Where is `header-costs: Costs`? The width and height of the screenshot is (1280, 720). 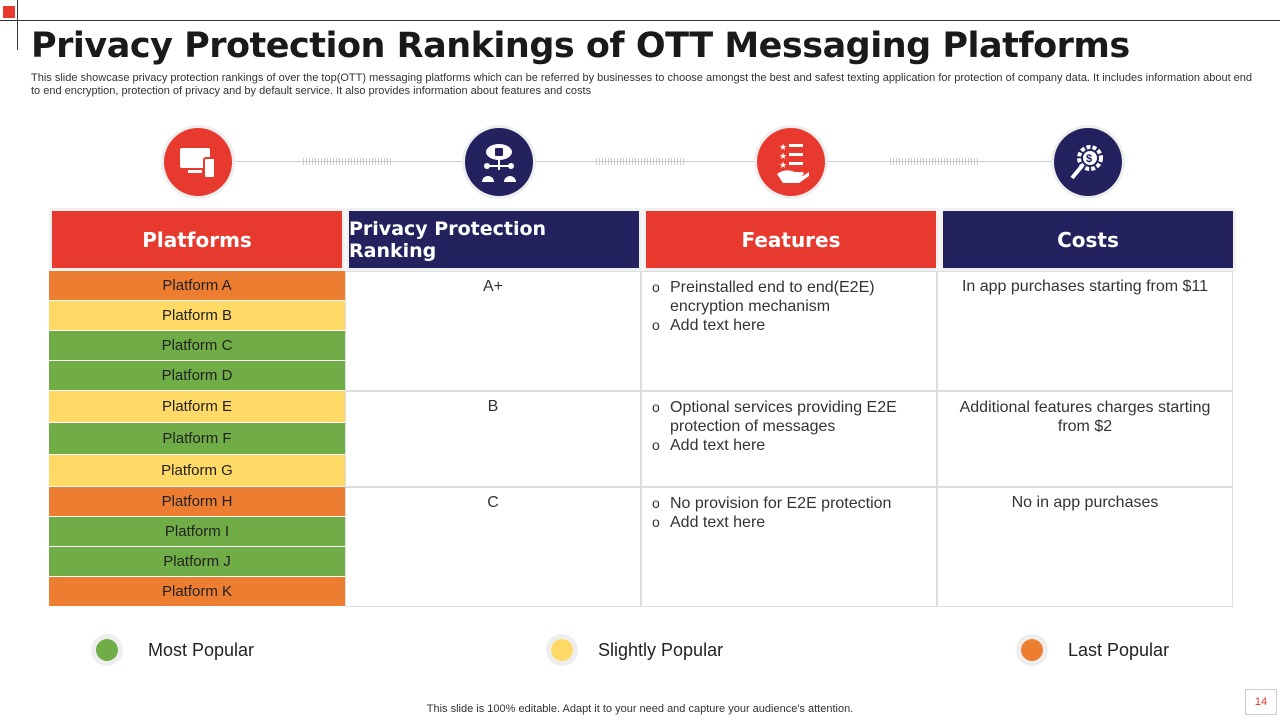 header-costs: Costs is located at coordinates (1088, 239).